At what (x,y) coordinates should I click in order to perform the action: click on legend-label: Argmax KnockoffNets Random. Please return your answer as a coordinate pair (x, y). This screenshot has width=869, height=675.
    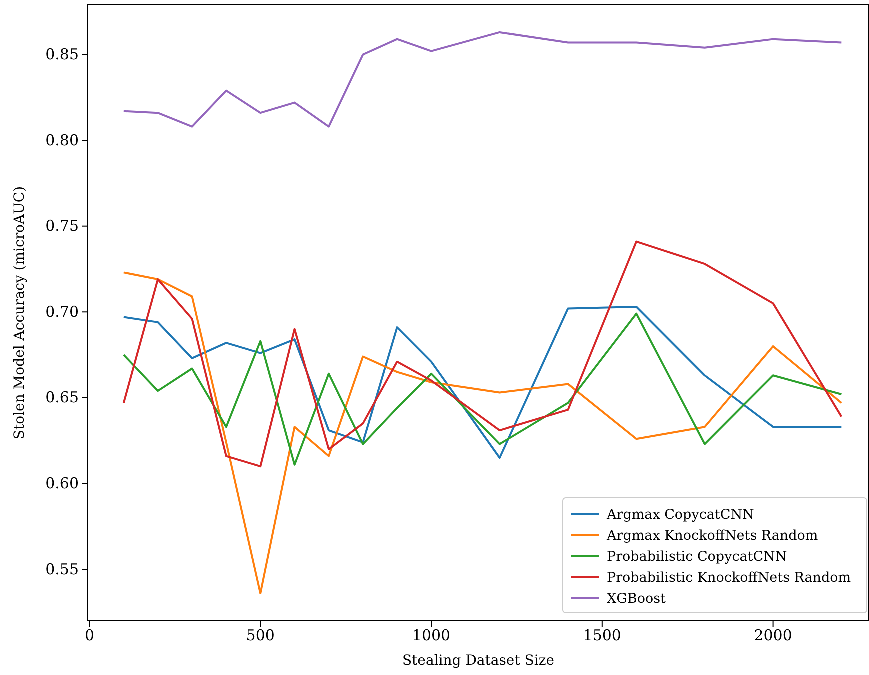
    Looking at the image, I should click on (712, 536).